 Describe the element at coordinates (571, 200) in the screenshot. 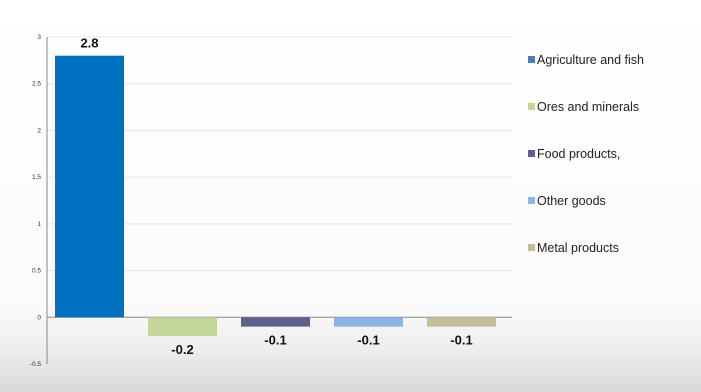

I see `legend-label: Other goods` at that location.